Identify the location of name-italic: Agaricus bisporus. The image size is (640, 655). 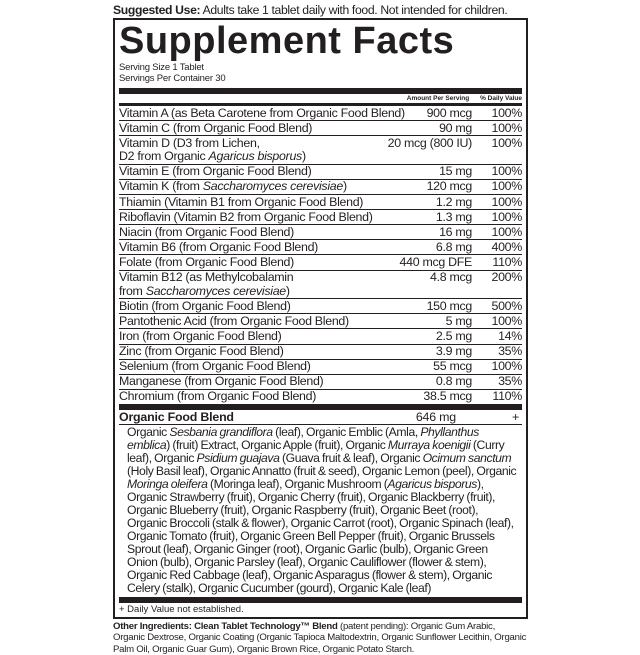
(255, 156).